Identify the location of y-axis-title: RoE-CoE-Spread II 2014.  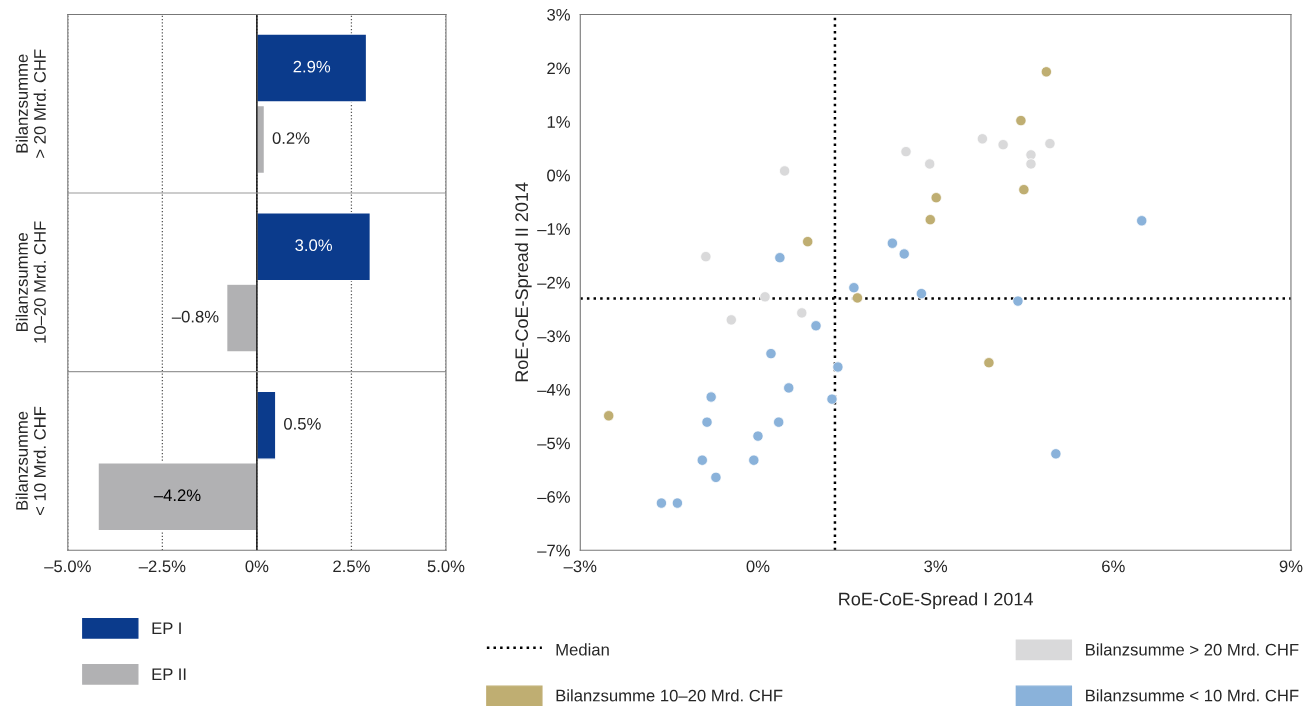
(523, 282).